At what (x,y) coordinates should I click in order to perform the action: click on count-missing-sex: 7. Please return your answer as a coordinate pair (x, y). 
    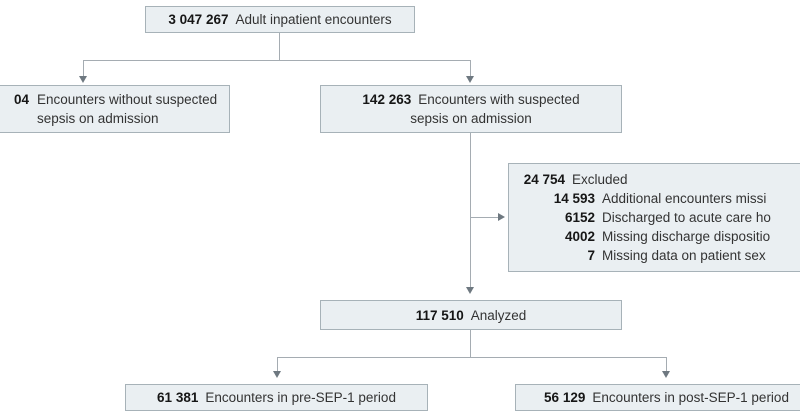
    Looking at the image, I should click on (591, 255).